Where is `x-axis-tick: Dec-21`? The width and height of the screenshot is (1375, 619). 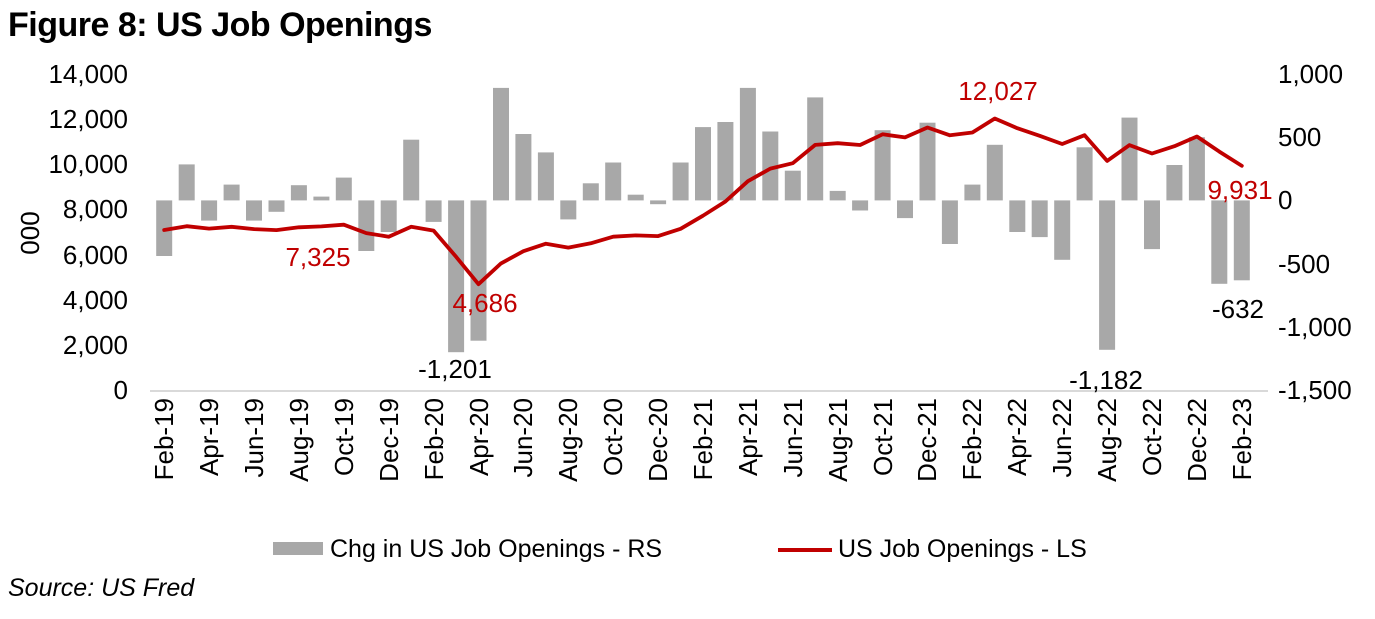 x-axis-tick: Dec-21 is located at coordinates (927, 440).